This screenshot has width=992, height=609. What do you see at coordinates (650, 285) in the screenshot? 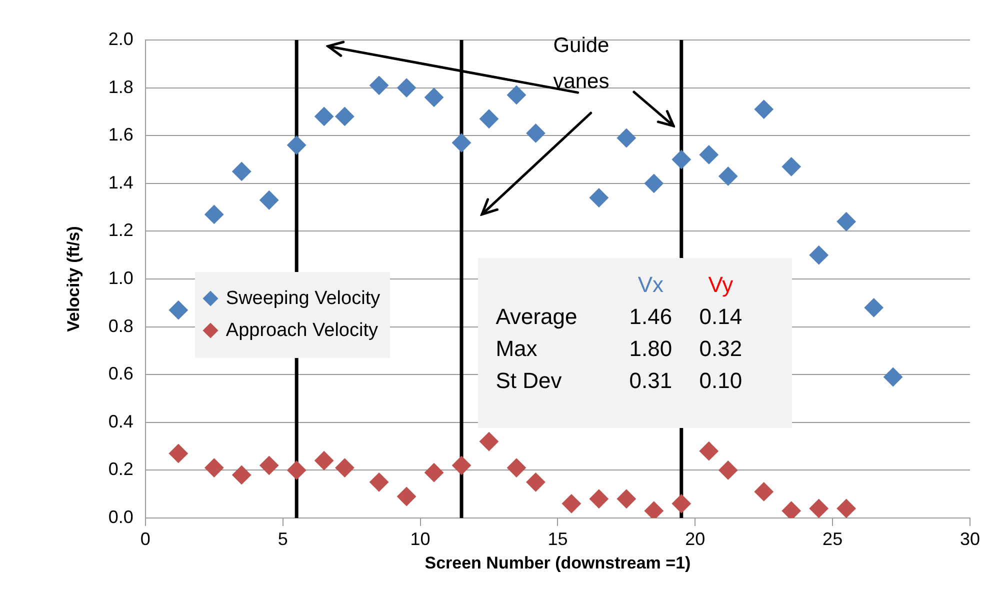
I see `annotation: Vx` at bounding box center [650, 285].